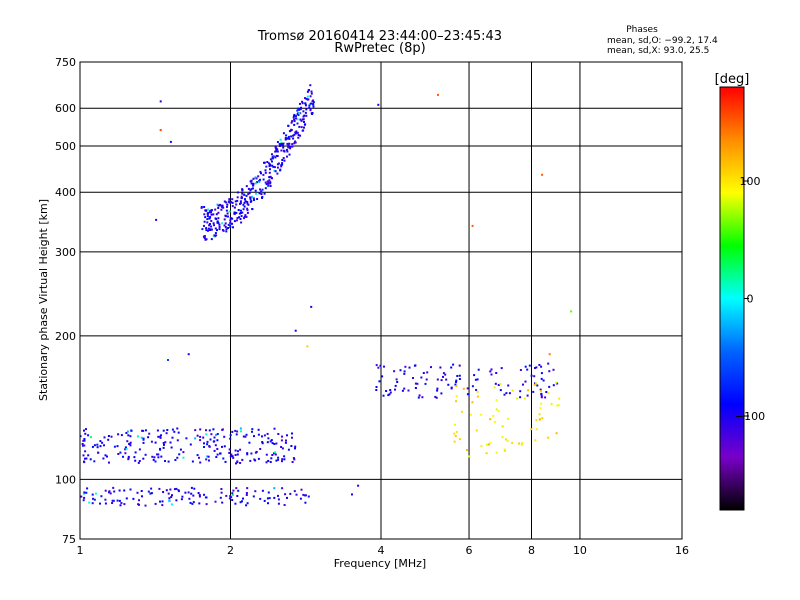 This screenshot has width=800, height=600. I want to click on x-tick-label: 10, so click(580, 550).